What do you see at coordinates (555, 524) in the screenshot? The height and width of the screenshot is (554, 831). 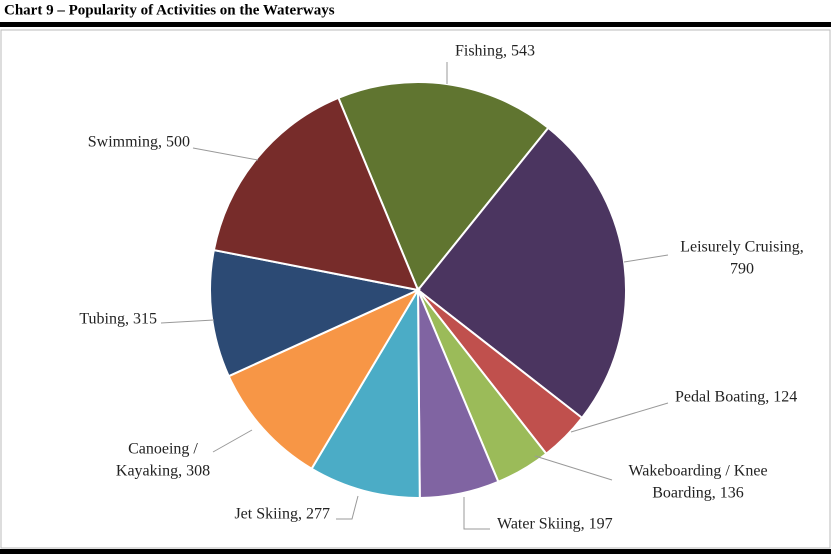 I see `data-label: Water Skiing, 197` at bounding box center [555, 524].